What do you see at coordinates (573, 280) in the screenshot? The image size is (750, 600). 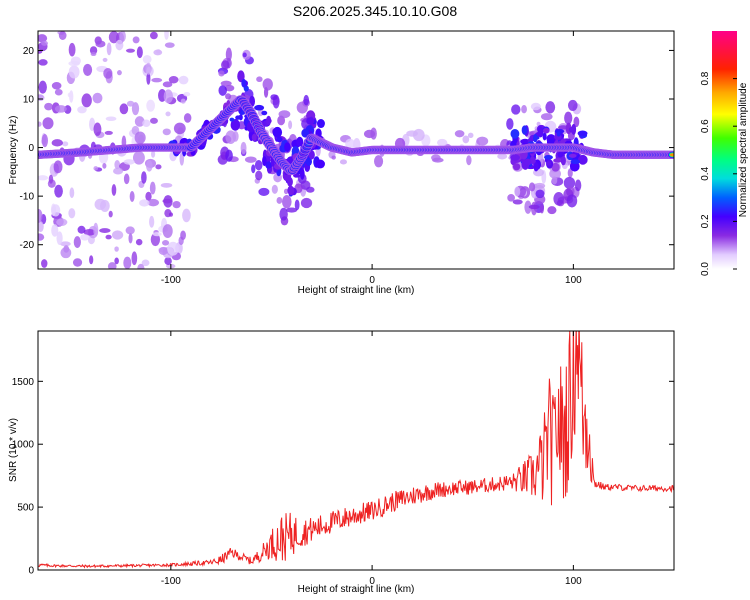 I see `x-tick-label: 100` at bounding box center [573, 280].